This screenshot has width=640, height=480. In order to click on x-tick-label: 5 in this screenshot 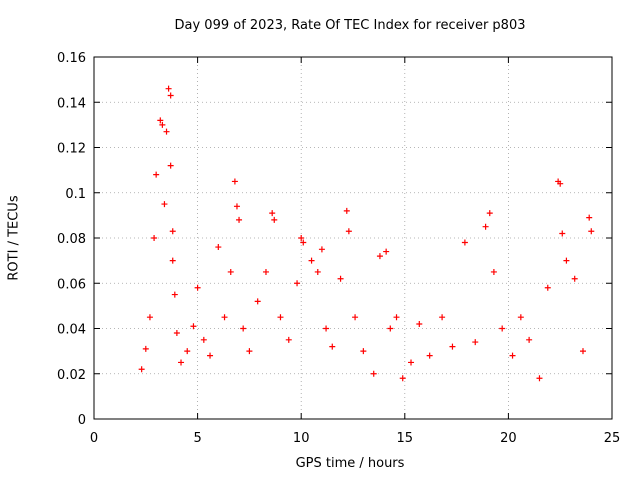, I will do `click(197, 438)`.